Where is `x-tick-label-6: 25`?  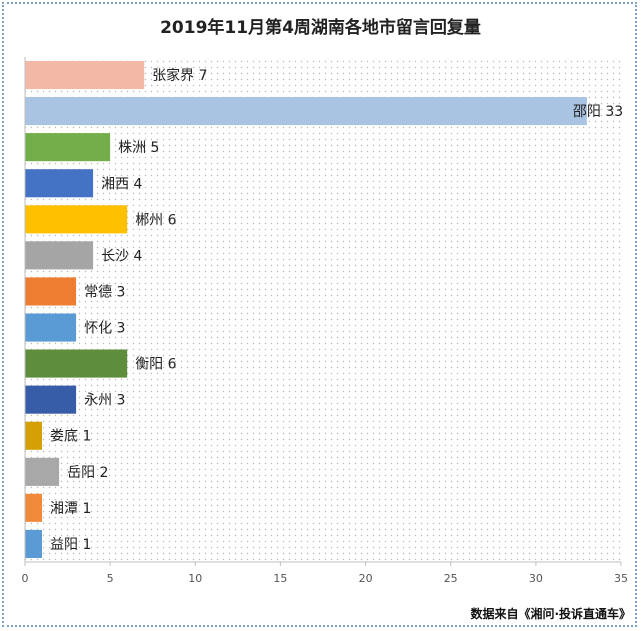 x-tick-label-6: 25 is located at coordinates (451, 578).